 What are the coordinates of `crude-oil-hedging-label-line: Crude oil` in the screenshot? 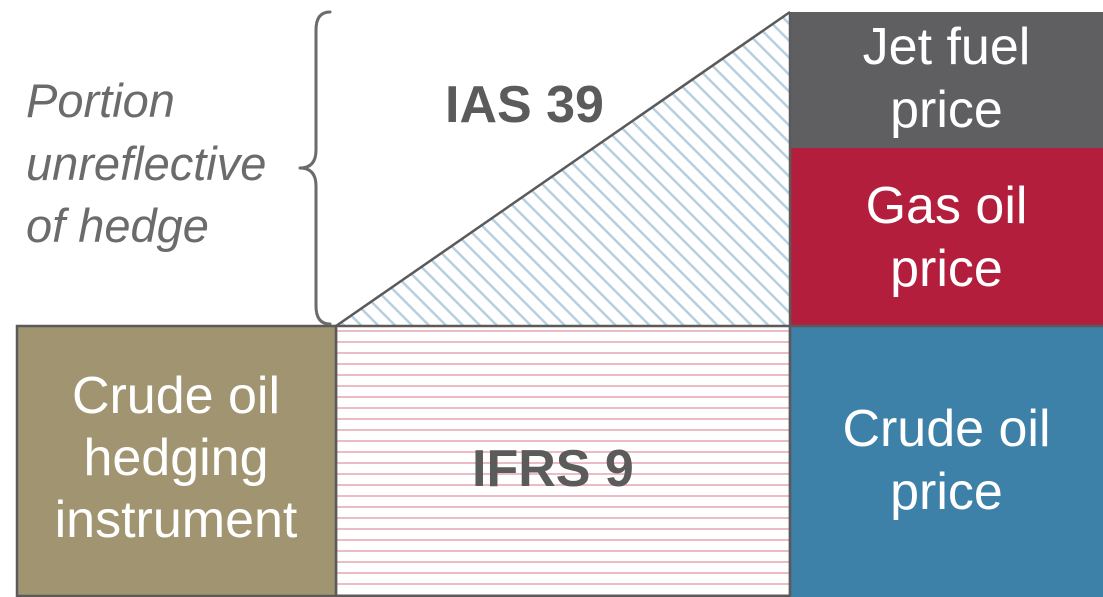 It's located at (176, 396).